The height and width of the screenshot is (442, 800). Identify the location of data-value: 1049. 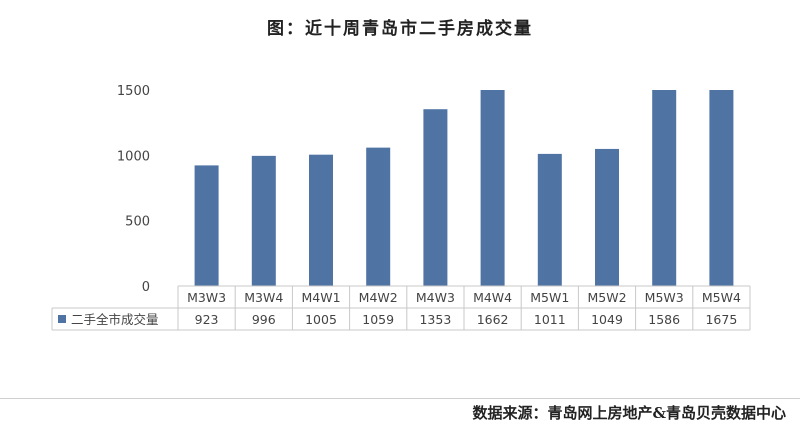
(607, 319).